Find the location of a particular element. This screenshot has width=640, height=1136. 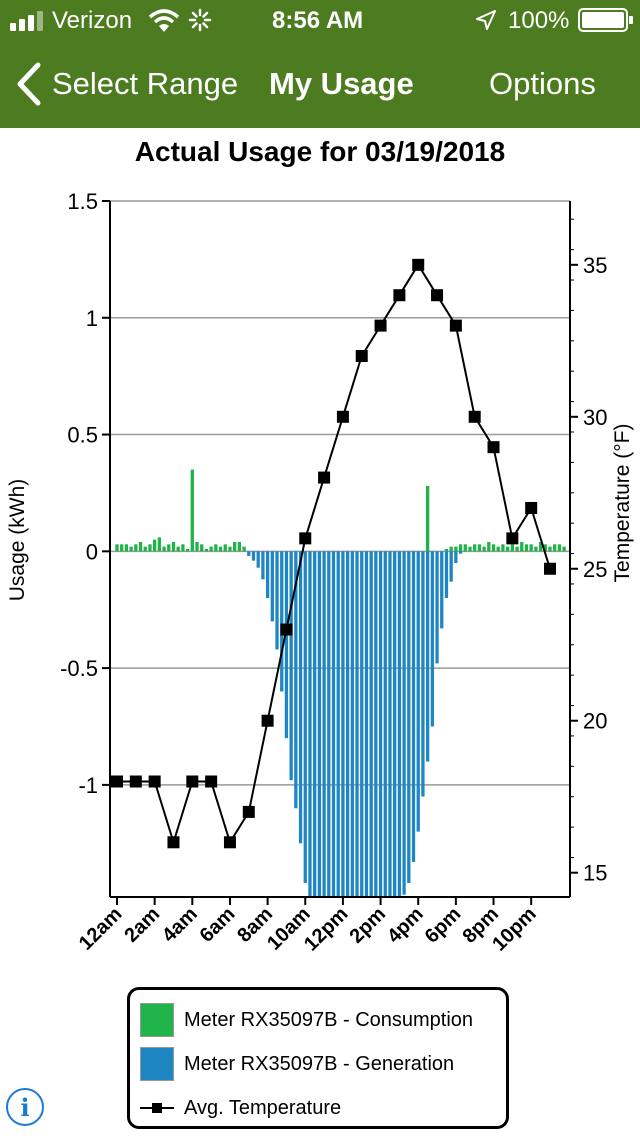

x-tick-label: 6pm is located at coordinates (443, 925).